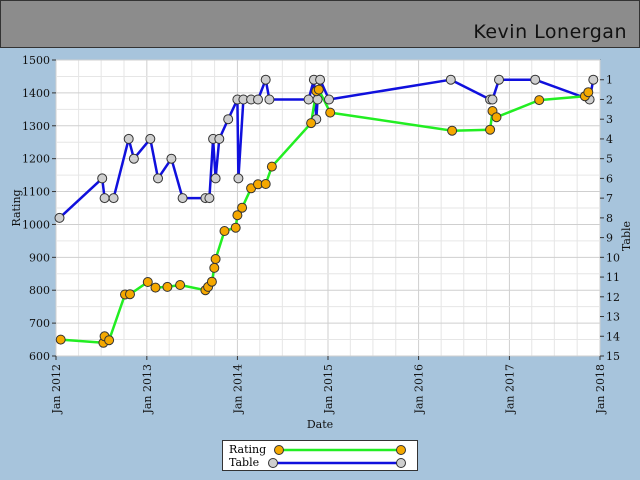  I want to click on x-tick-label: Jan 2014, so click(237, 389).